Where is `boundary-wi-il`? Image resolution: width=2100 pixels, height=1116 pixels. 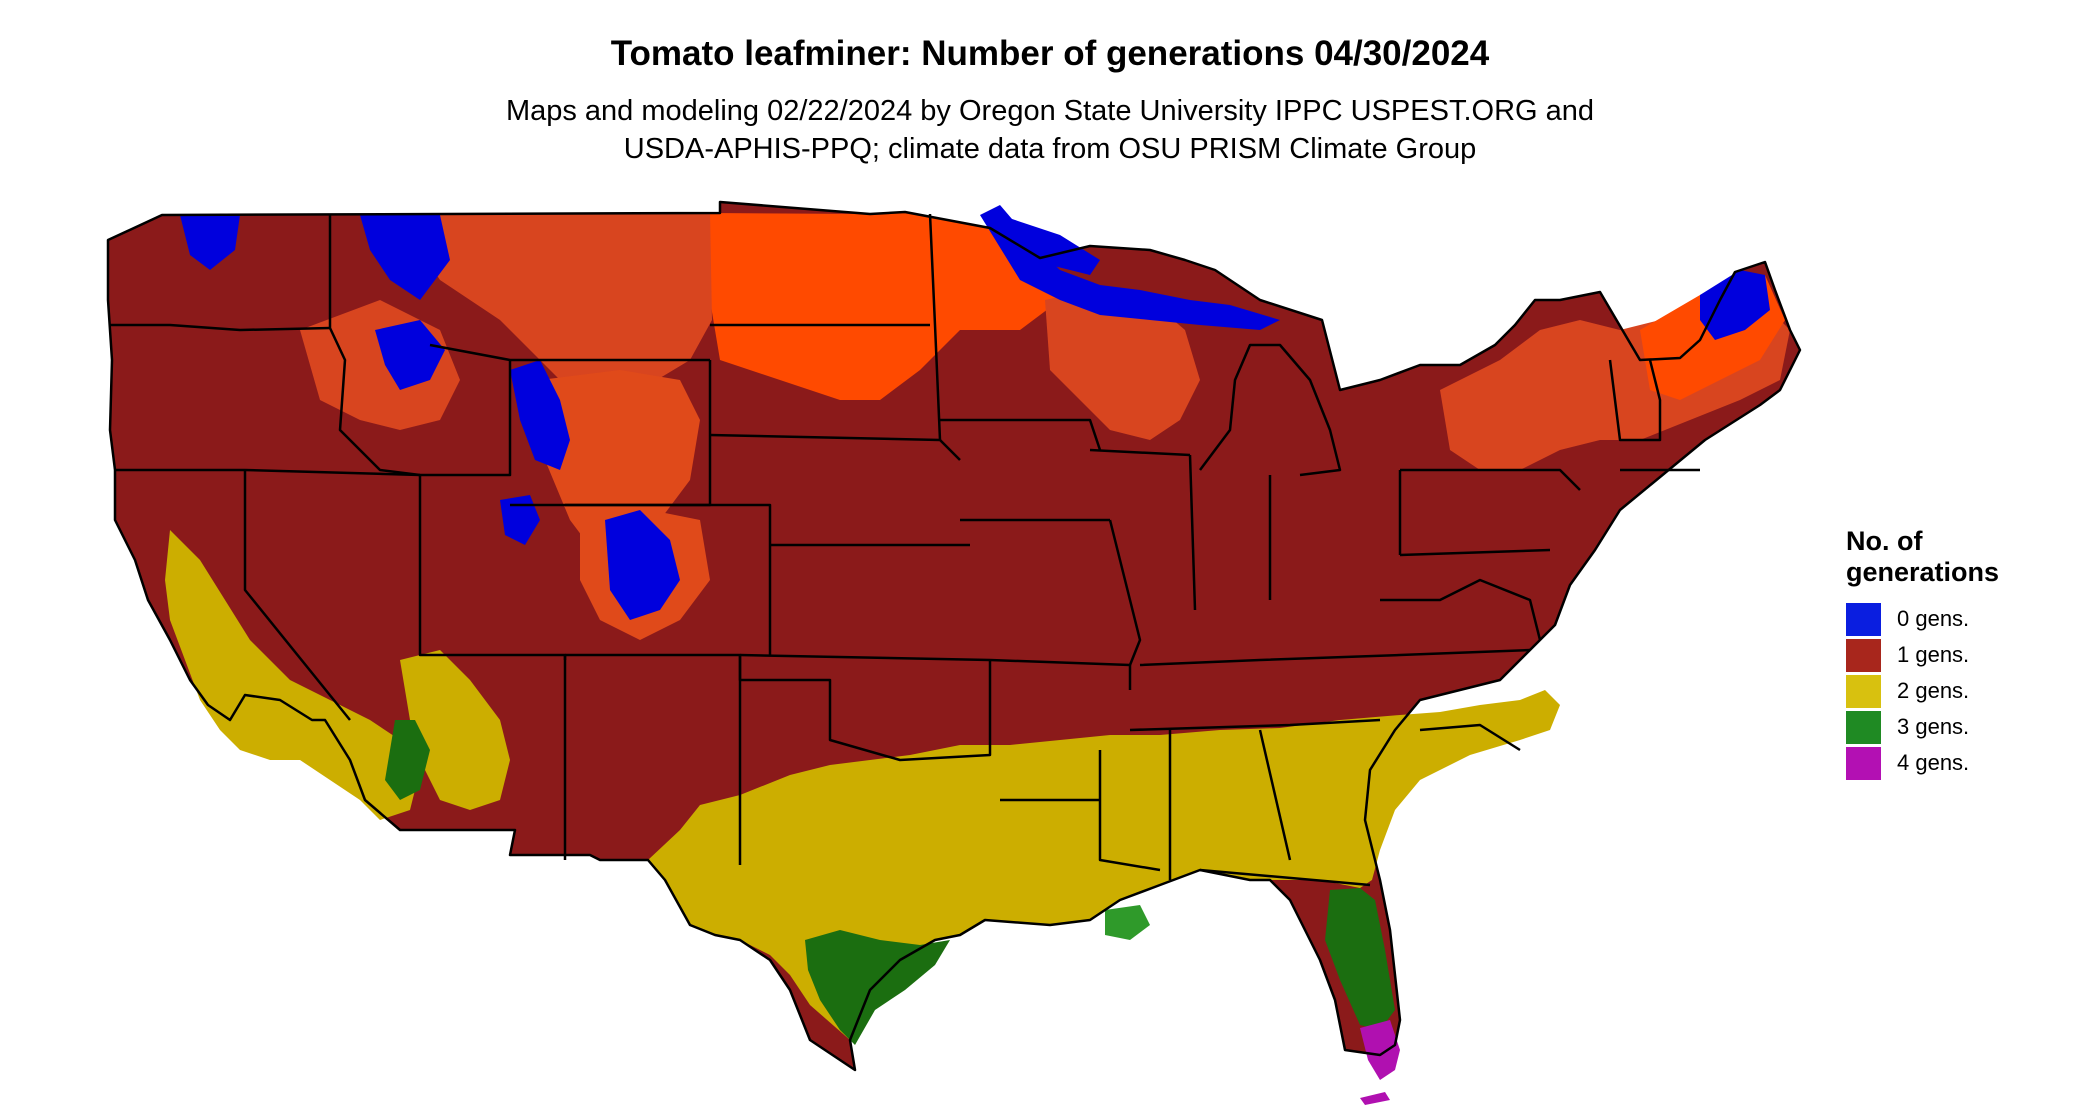
boundary-wi-il is located at coordinates (1140, 452).